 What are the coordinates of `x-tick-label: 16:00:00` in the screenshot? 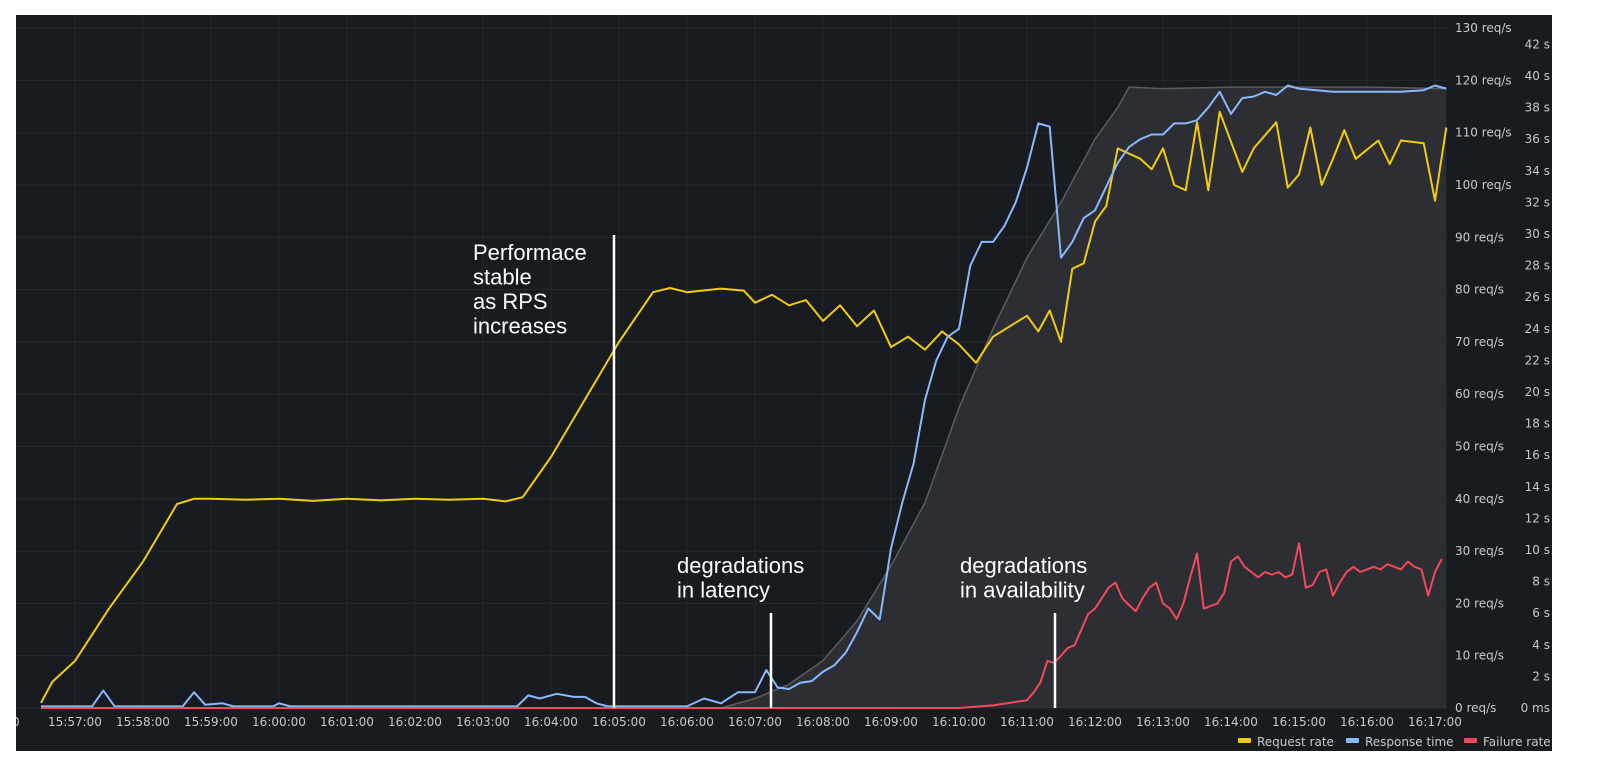 It's located at (279, 722).